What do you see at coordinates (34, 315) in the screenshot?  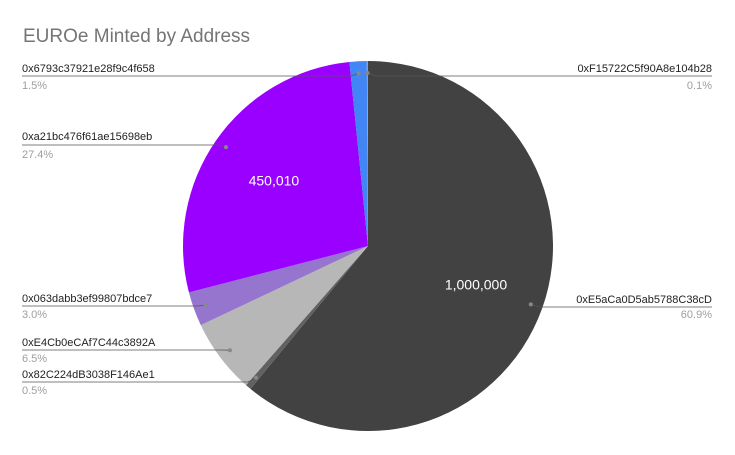 I see `slice-percent-label: 3.0%` at bounding box center [34, 315].